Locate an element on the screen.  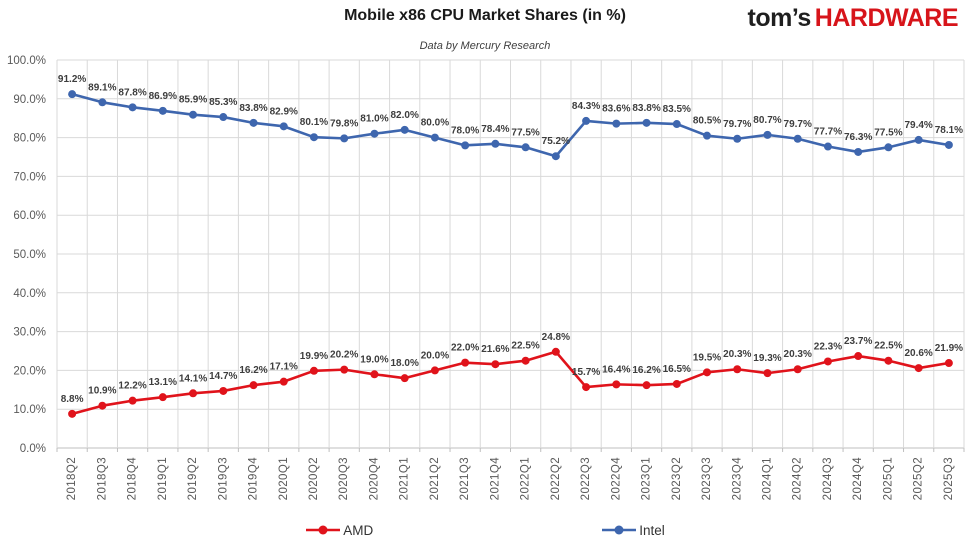
amd-data-label: 20.0% is located at coordinates (435, 355).